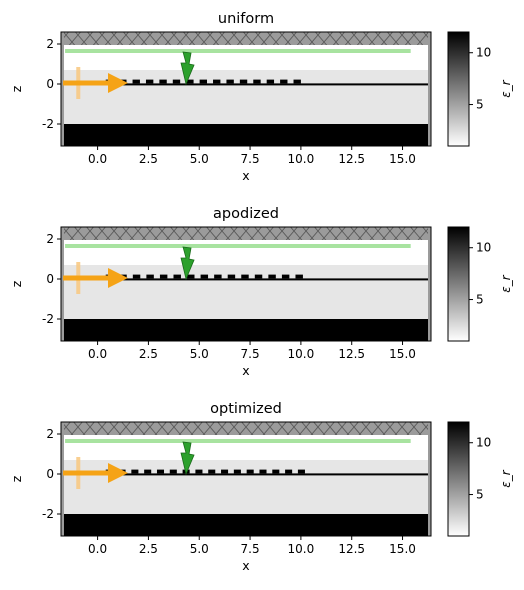 This screenshot has height=590, width=524. I want to click on panel-title: uniform, so click(246, 19).